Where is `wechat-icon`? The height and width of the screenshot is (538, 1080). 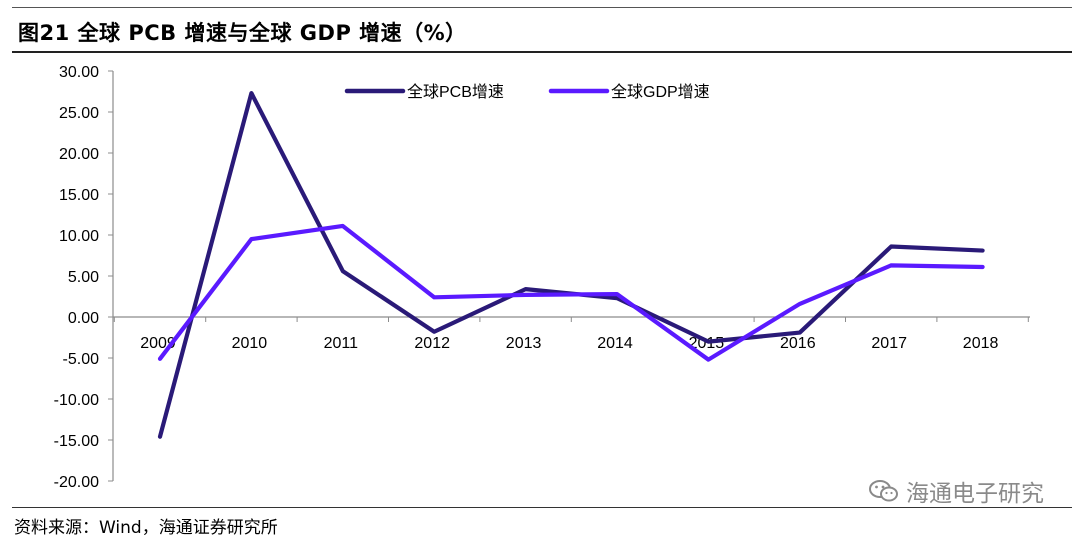 wechat-icon is located at coordinates (884, 491).